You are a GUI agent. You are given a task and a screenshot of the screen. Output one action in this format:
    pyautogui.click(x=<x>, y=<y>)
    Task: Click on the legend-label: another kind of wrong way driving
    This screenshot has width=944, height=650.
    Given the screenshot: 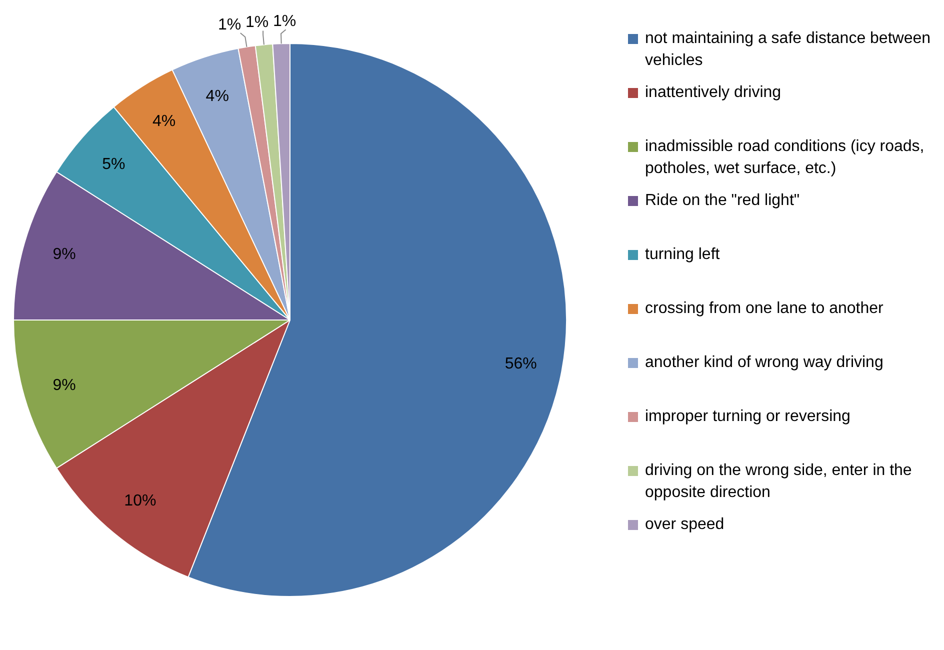 What is the action you would take?
    pyautogui.click(x=764, y=363)
    